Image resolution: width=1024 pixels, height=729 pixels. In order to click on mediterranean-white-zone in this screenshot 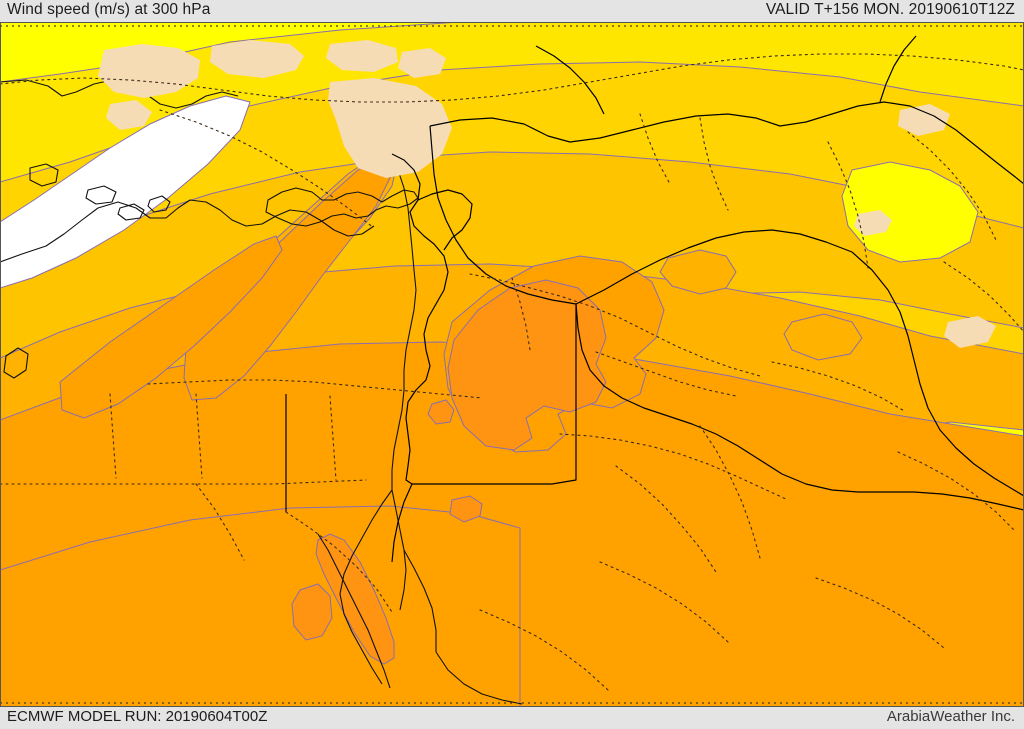, I will do `click(125, 192)`.